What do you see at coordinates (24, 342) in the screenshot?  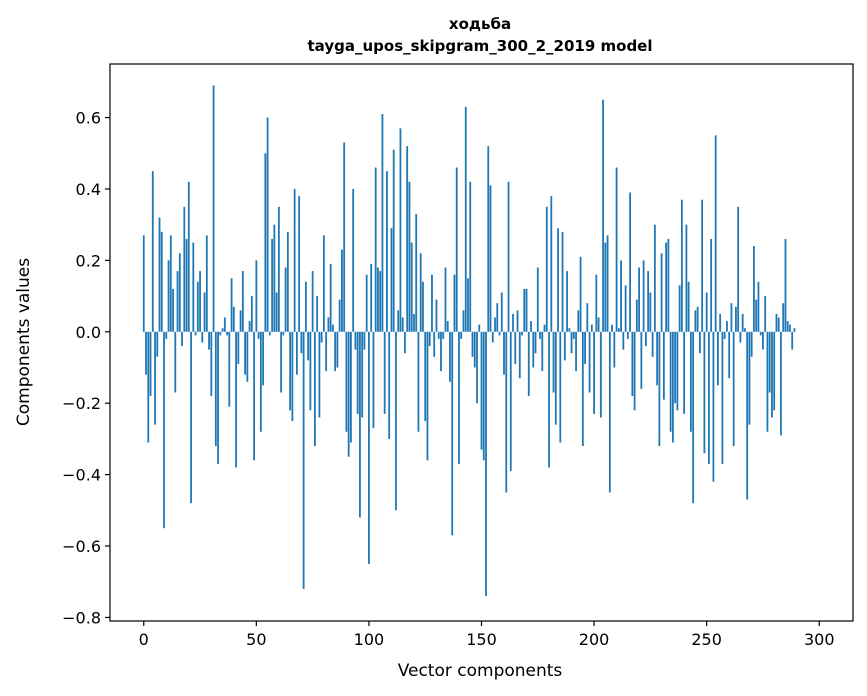 I see `y-axis-label: Components values` at bounding box center [24, 342].